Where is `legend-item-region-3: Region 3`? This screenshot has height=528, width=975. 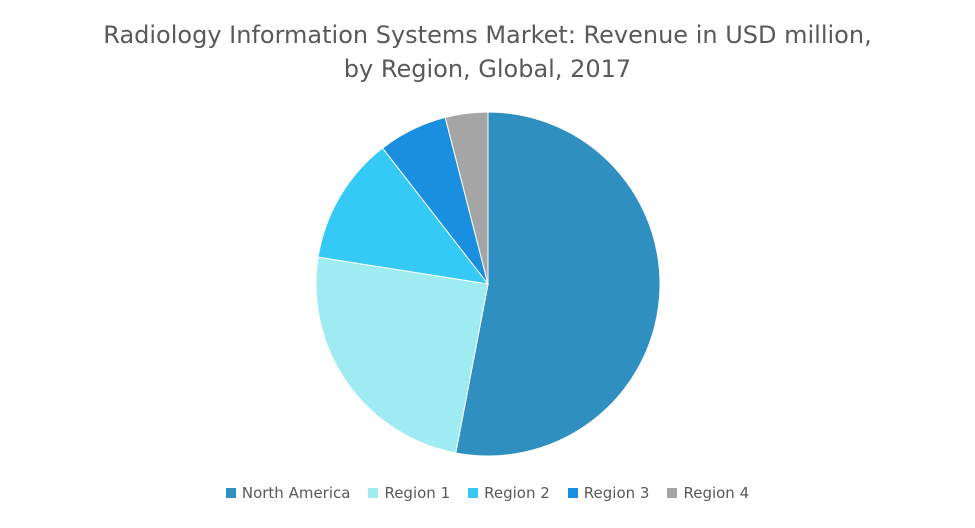 legend-item-region-3: Region 3 is located at coordinates (608, 493).